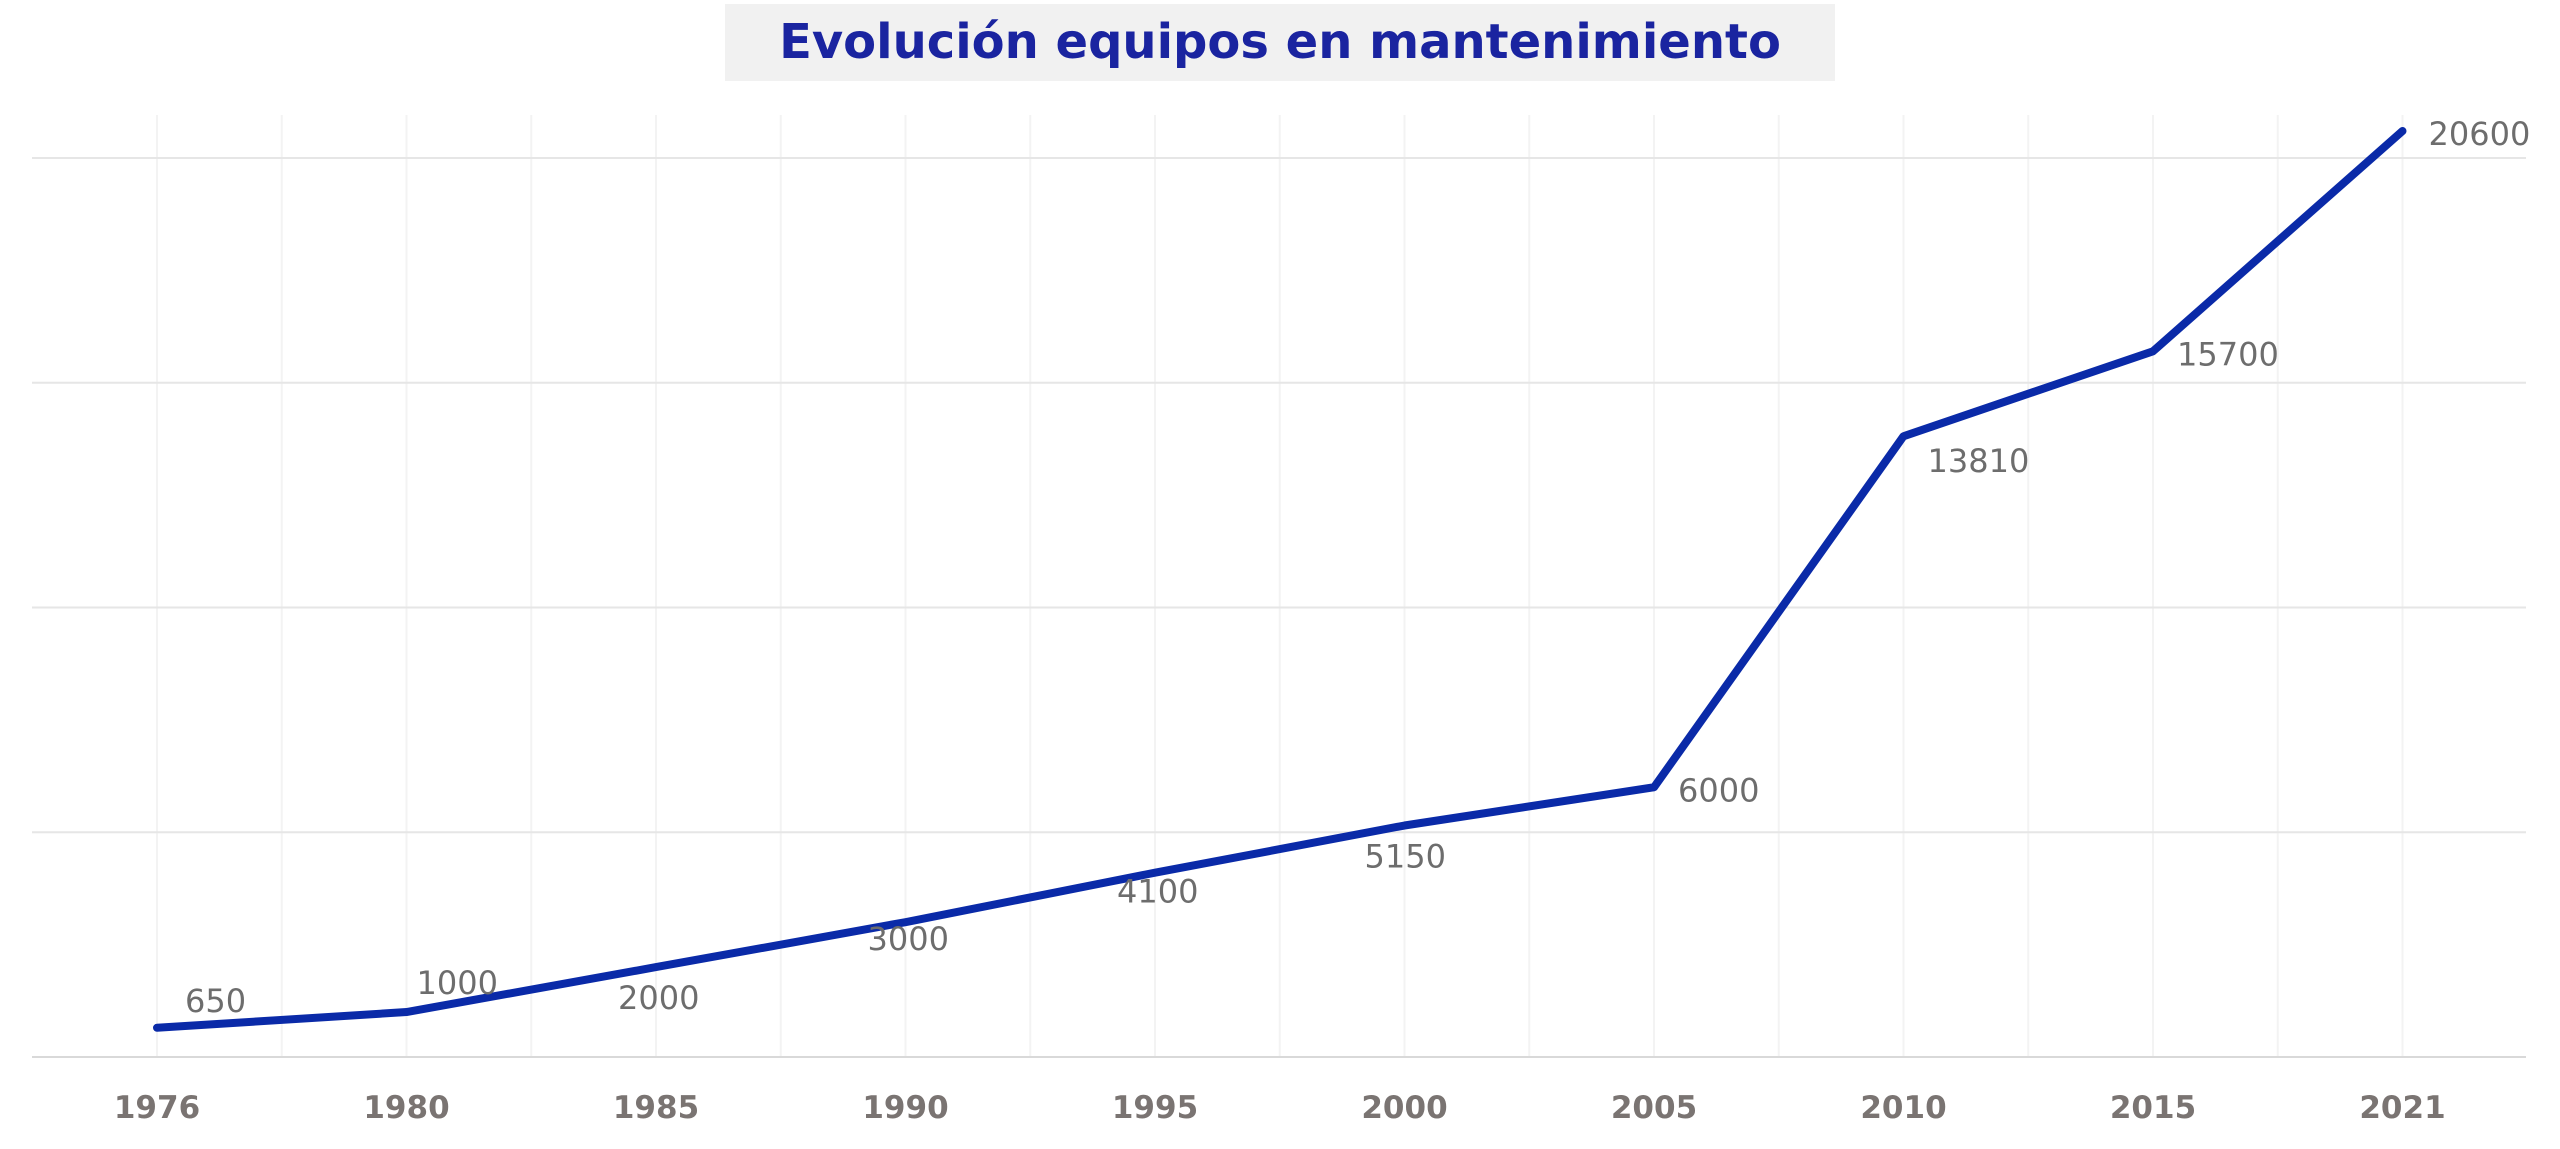 The width and height of the screenshot is (2560, 1149). Describe the element at coordinates (215, 1001) in the screenshot. I see `data-label: 650` at that location.